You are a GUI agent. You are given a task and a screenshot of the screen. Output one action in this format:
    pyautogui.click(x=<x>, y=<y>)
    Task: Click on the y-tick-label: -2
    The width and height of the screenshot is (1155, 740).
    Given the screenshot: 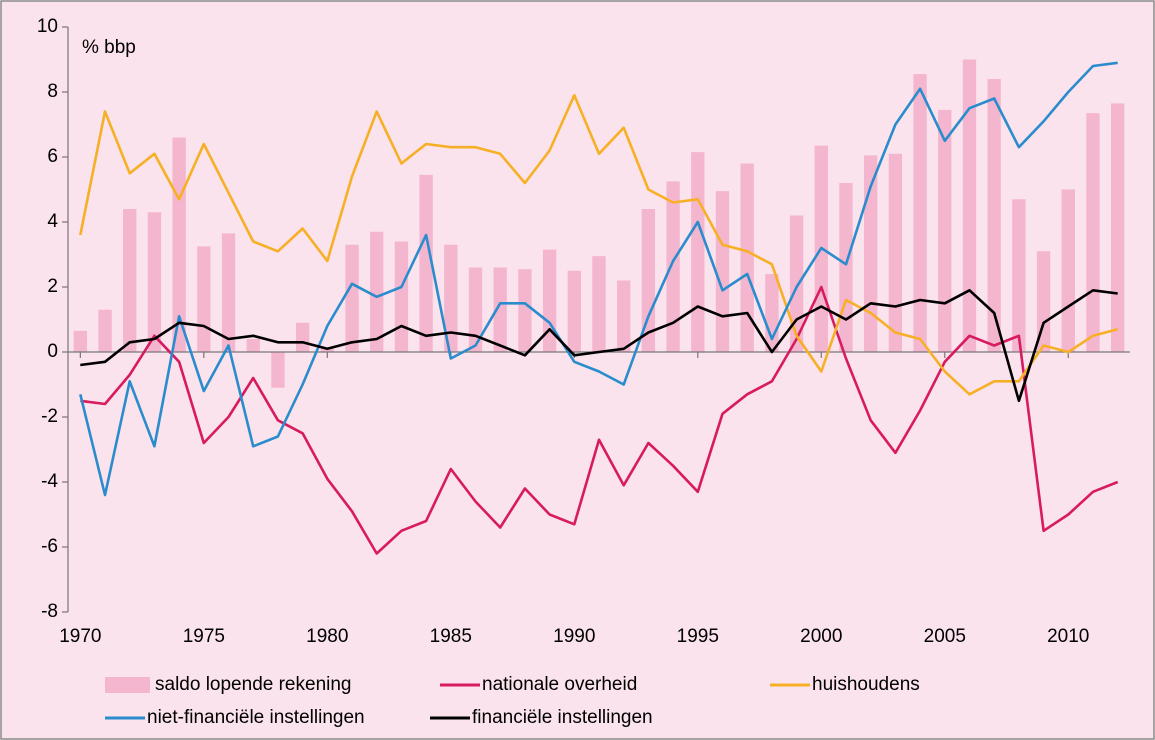 What is the action you would take?
    pyautogui.click(x=49, y=416)
    